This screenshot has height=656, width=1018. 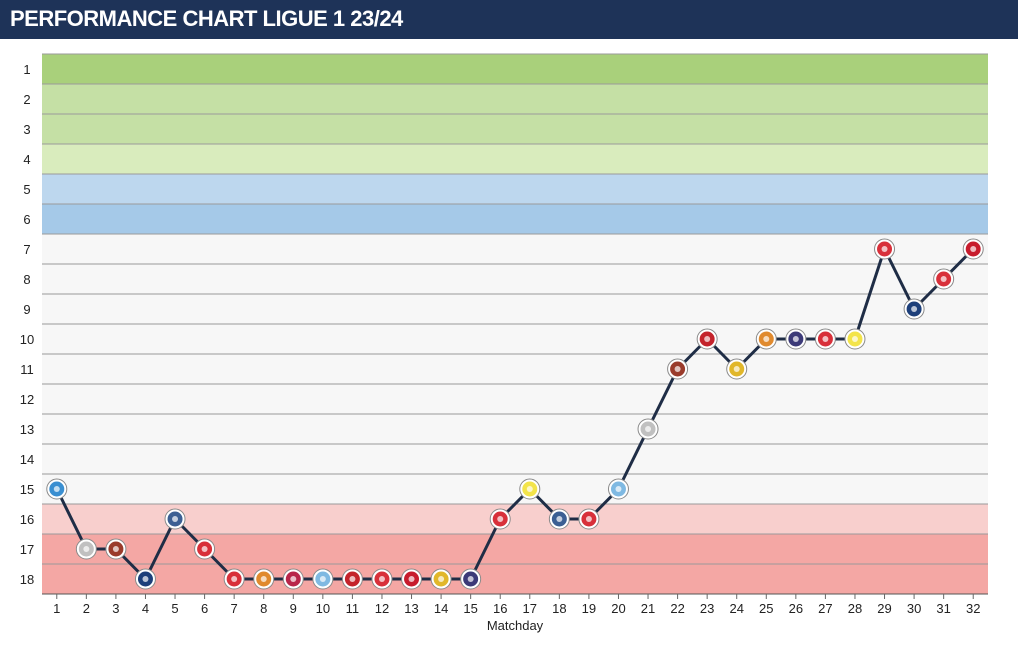 What do you see at coordinates (27, 399) in the screenshot?
I see `y-tick-label: 12` at bounding box center [27, 399].